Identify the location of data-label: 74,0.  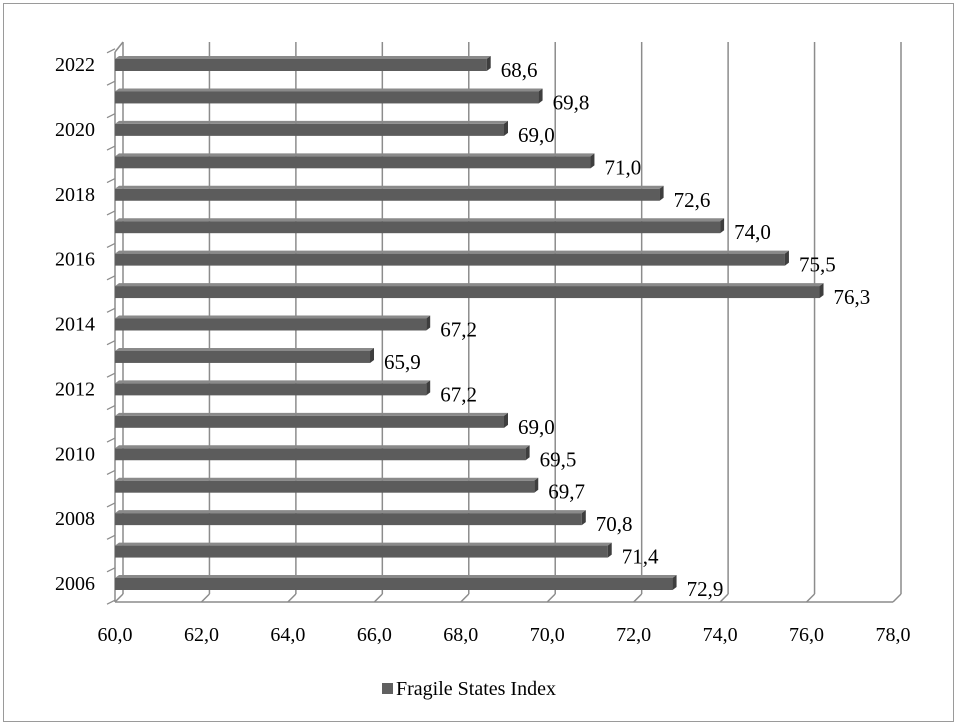
(752, 232).